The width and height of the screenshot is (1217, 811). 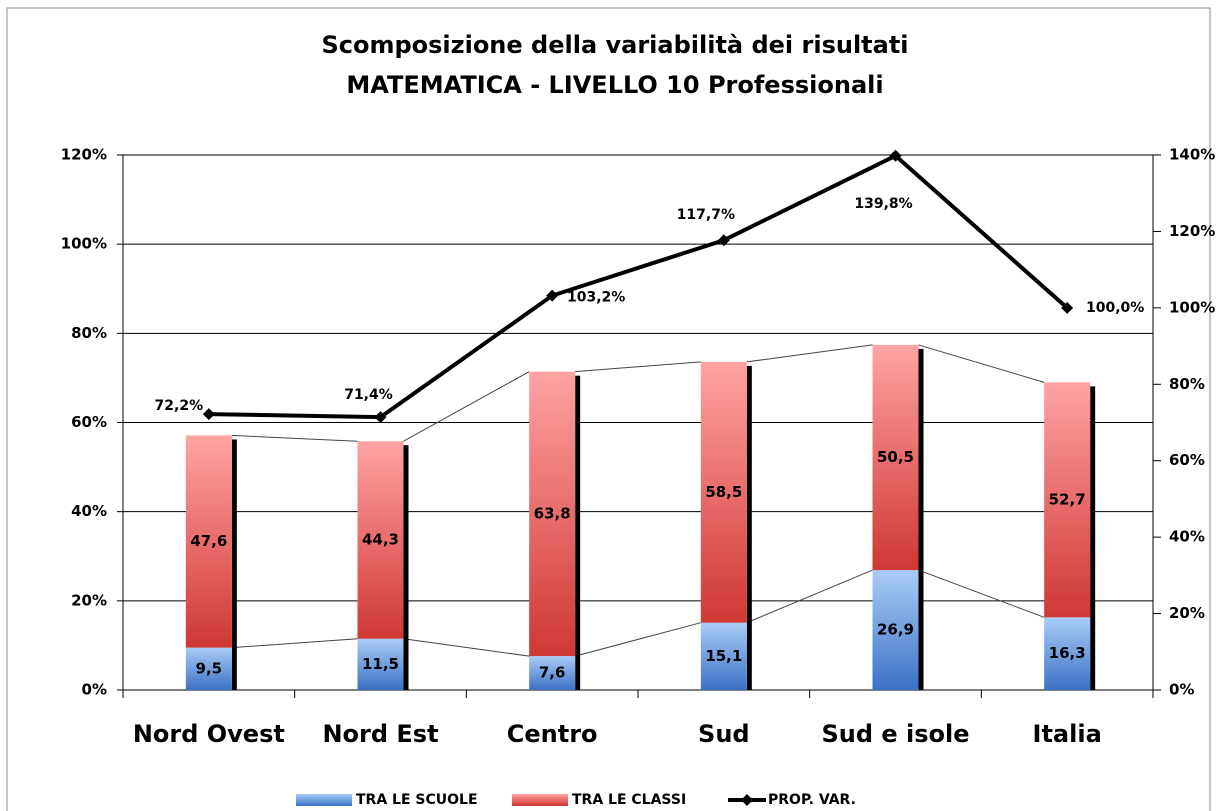 What do you see at coordinates (89, 422) in the screenshot?
I see `y-tick-label: 60%` at bounding box center [89, 422].